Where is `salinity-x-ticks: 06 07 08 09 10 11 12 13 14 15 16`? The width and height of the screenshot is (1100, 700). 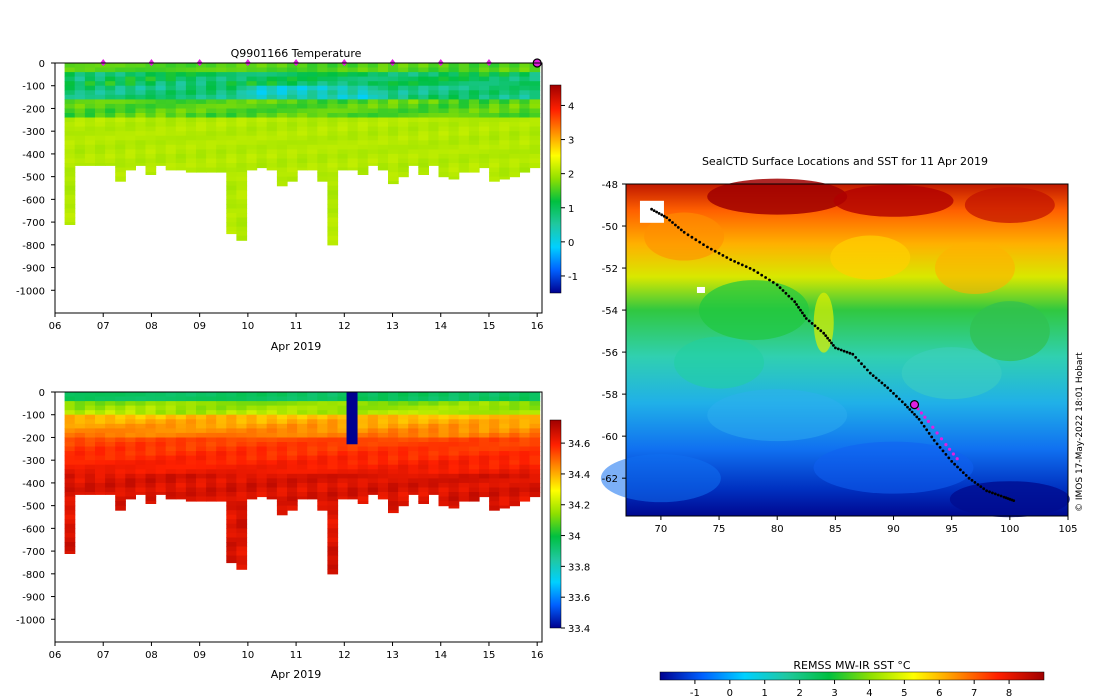 salinity-x-ticks: 06 07 08 09 10 11 12 13 14 15 16 is located at coordinates (296, 651).